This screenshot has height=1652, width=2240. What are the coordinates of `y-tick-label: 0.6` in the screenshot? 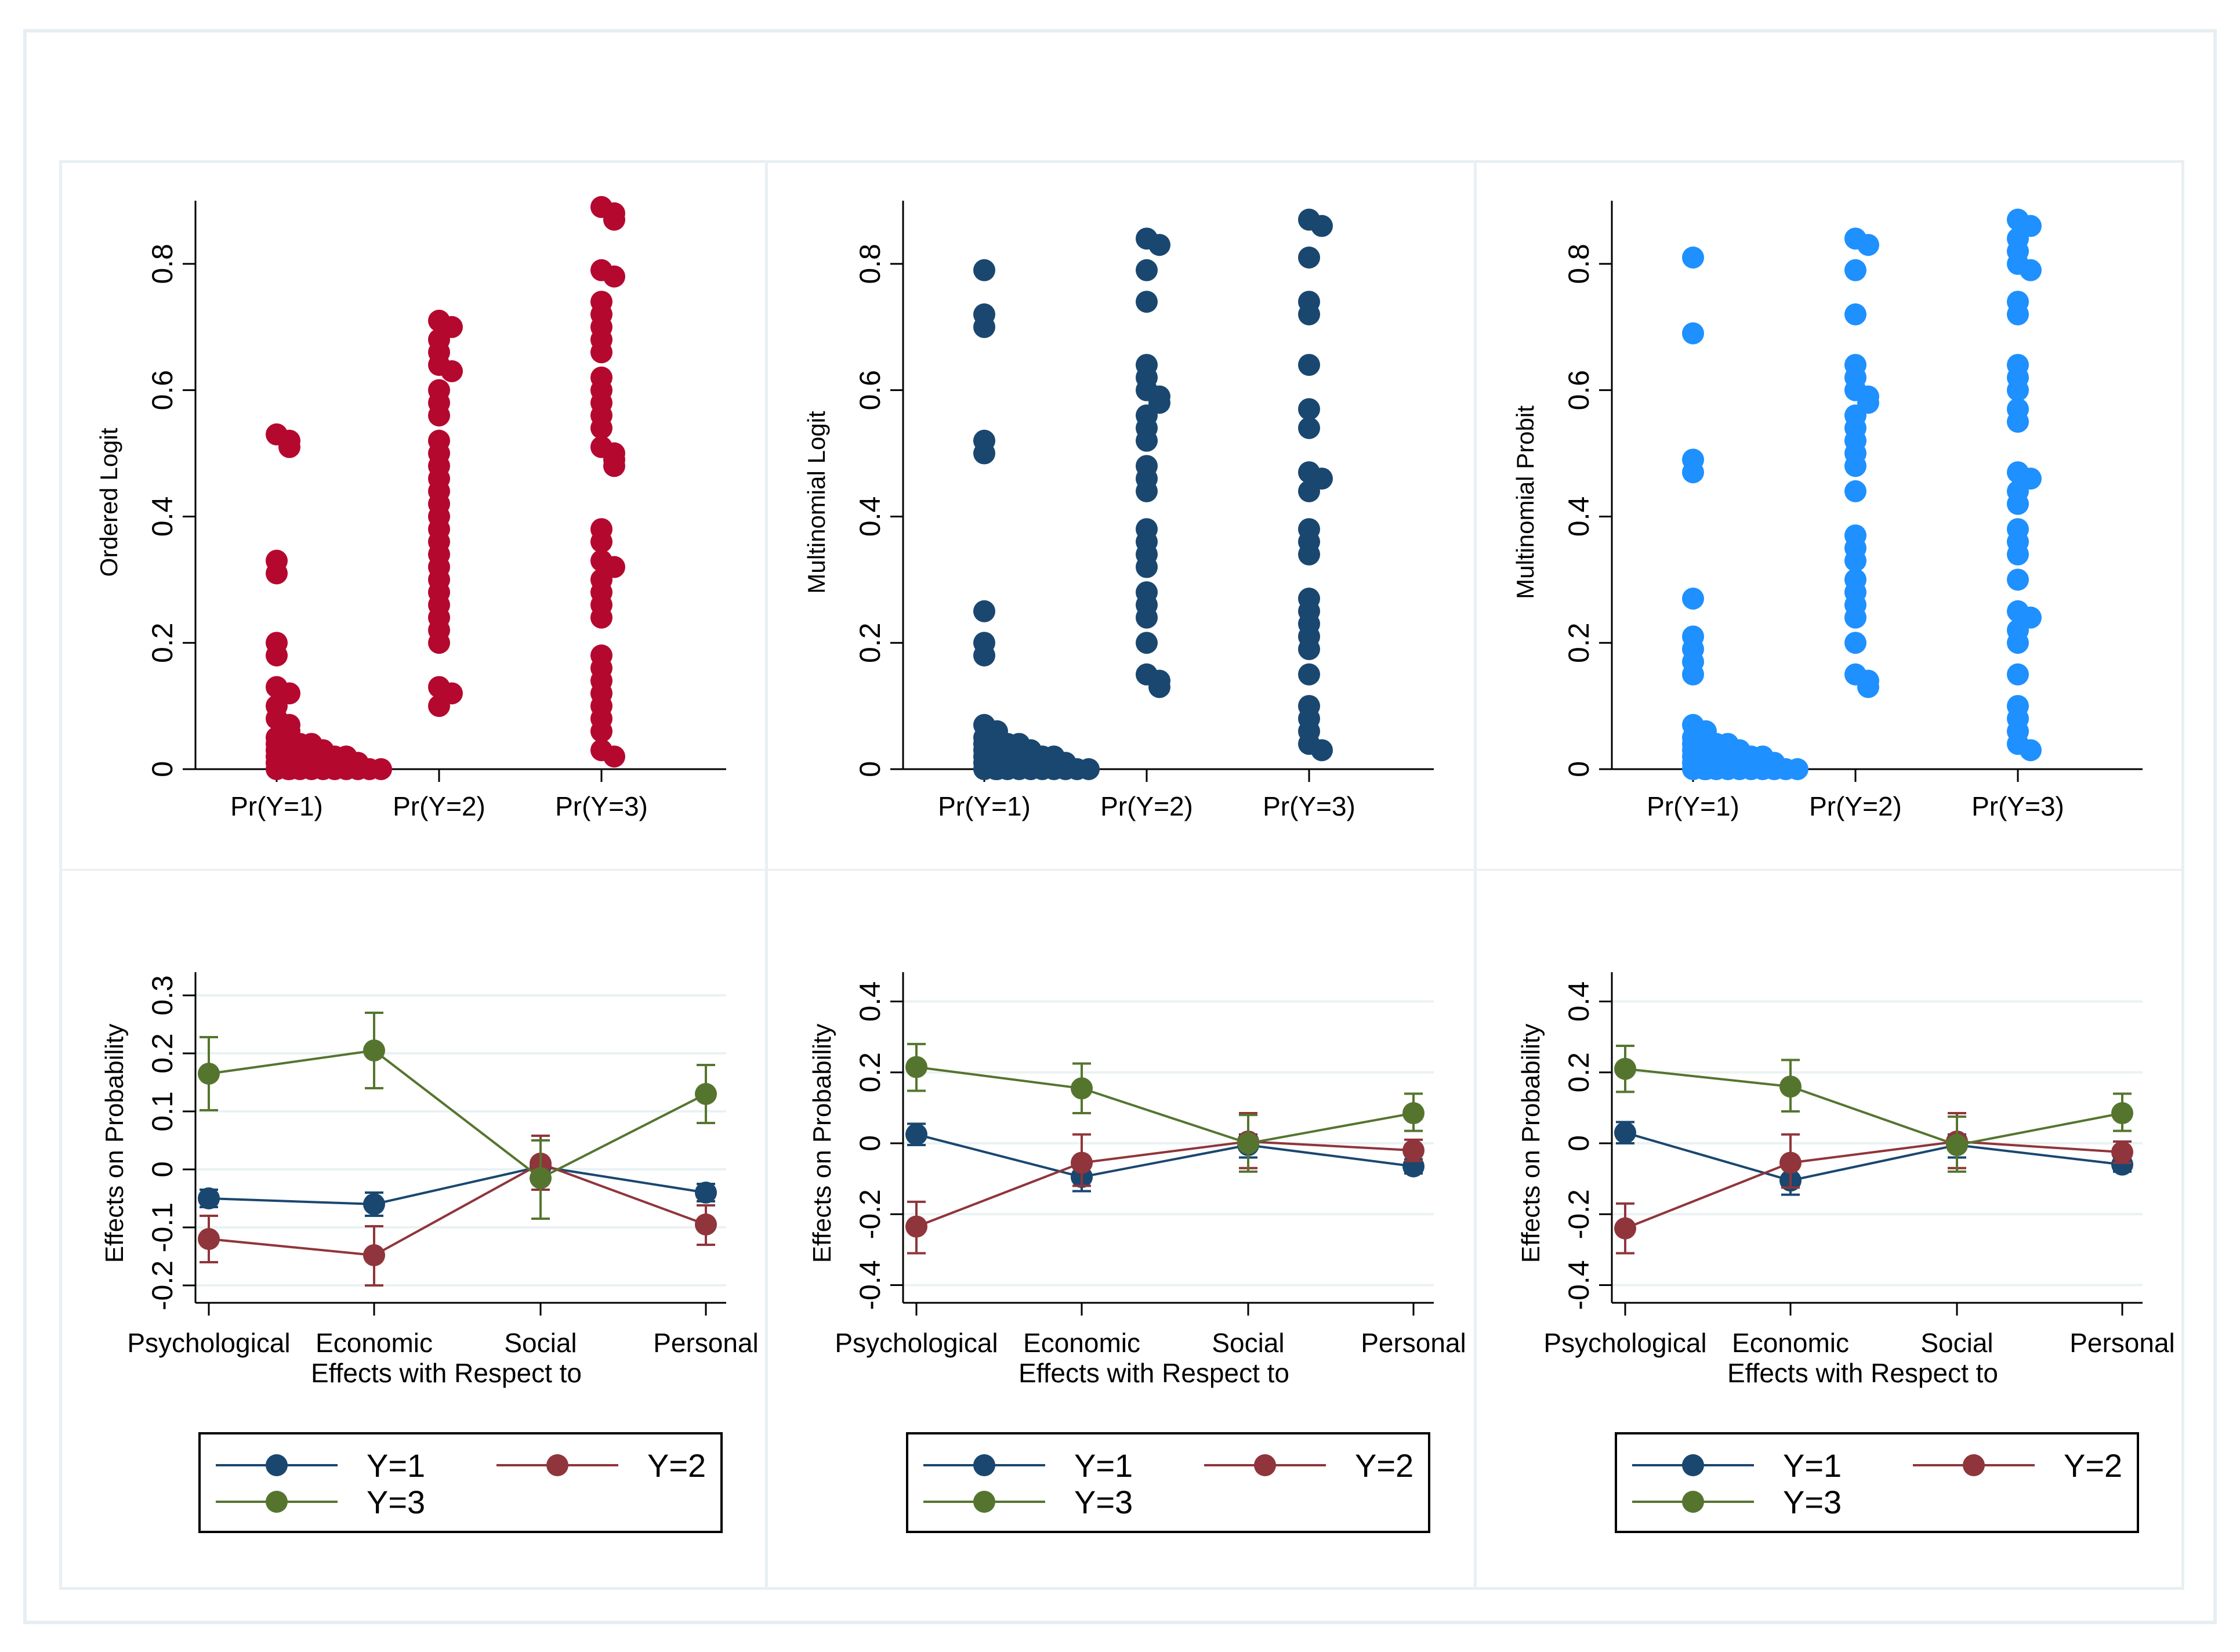 It's located at (163, 391).